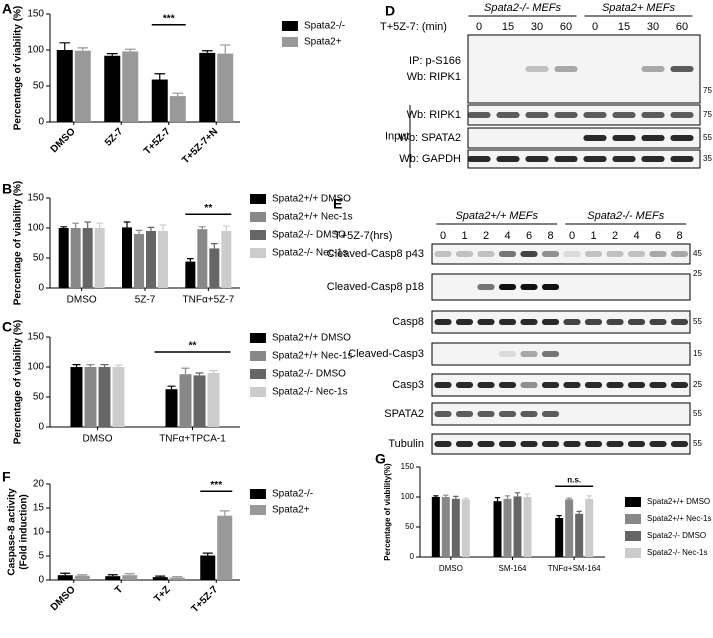 This screenshot has height=638, width=713. I want to click on panel-label: B, so click(7, 189).